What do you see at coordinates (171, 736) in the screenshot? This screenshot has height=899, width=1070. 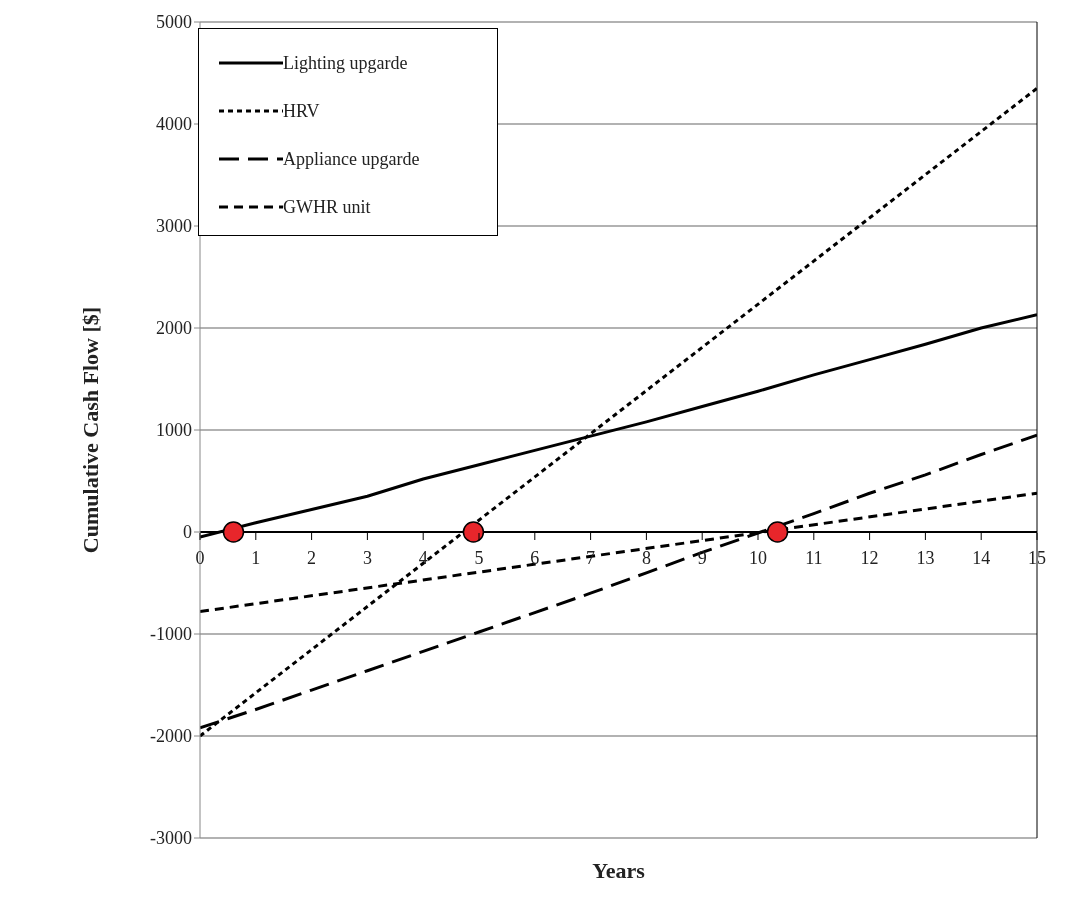 I see `y-tick-label: -2000` at bounding box center [171, 736].